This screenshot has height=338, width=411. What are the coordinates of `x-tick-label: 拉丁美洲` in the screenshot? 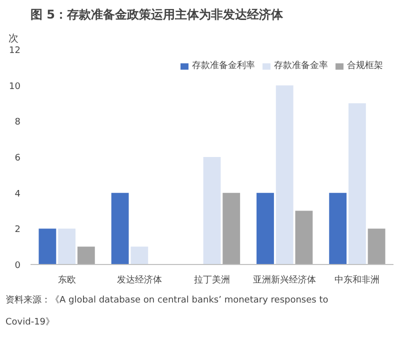 It's located at (212, 280).